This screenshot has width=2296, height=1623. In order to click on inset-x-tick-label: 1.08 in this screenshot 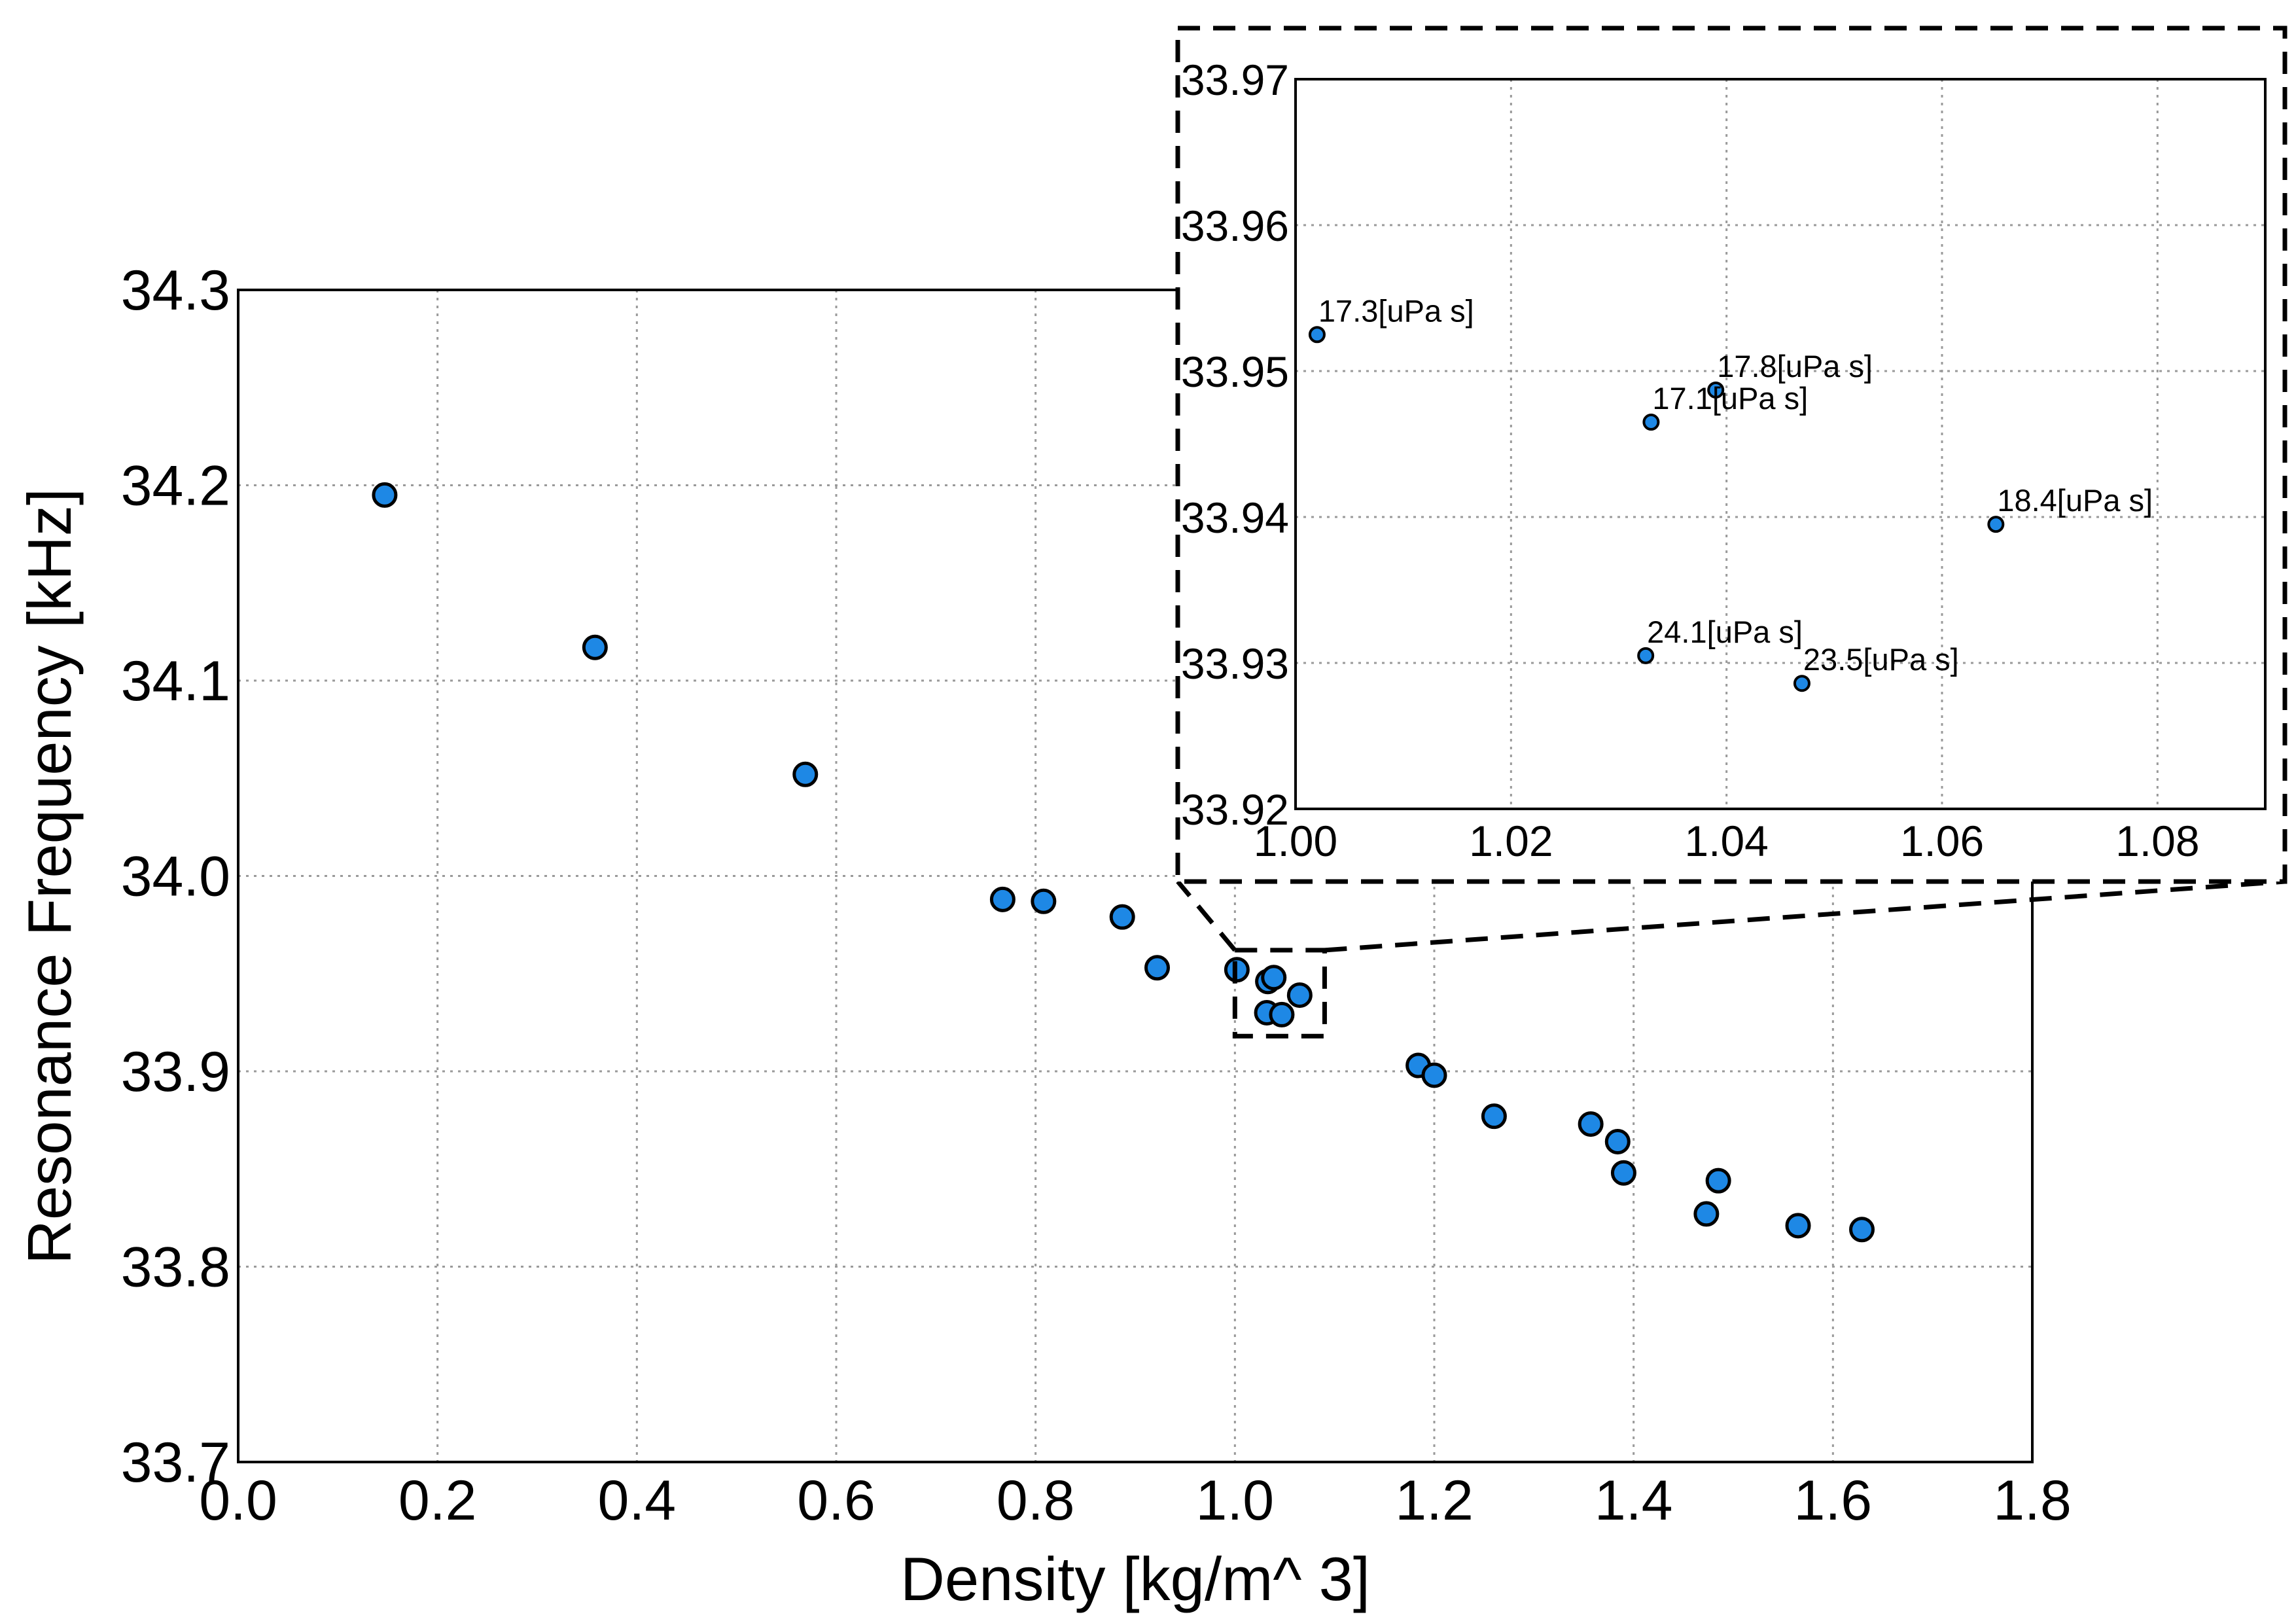, I will do `click(2157, 841)`.